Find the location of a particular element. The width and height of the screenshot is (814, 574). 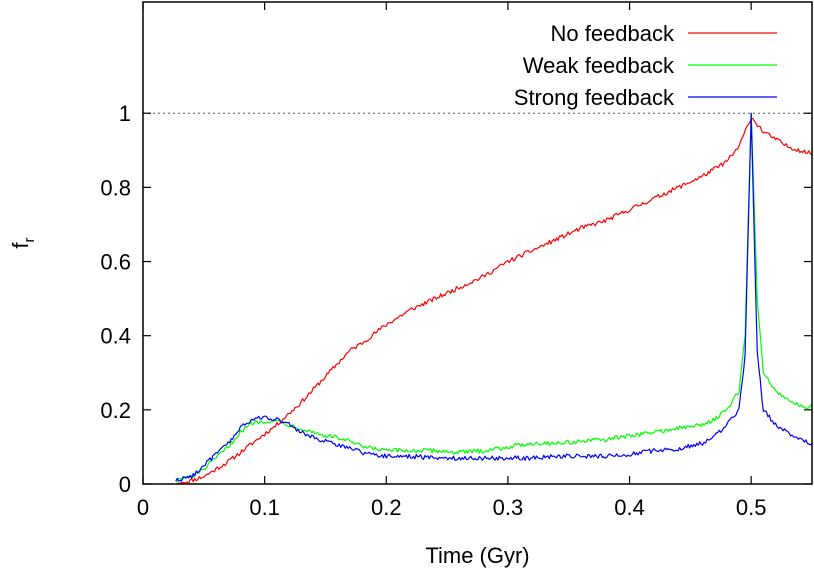

x-tick-label: 0.4 is located at coordinates (629, 507).